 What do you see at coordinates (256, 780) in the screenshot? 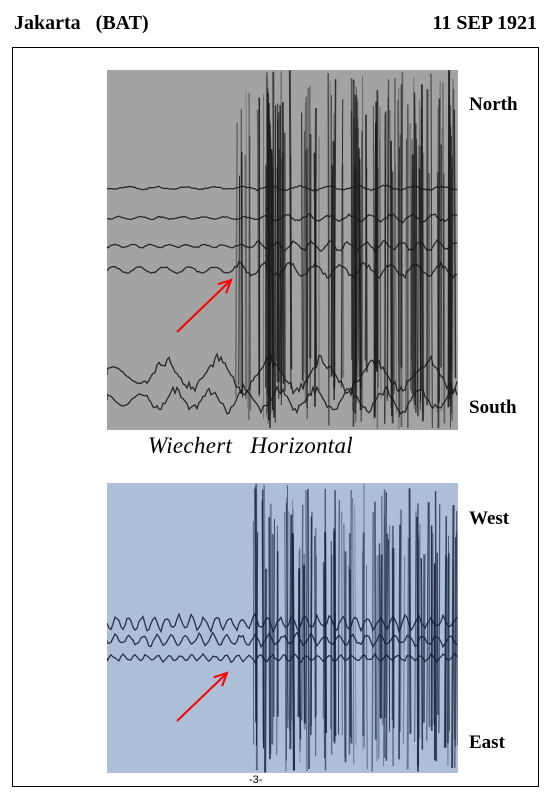
I see `page-number: -3-` at bounding box center [256, 780].